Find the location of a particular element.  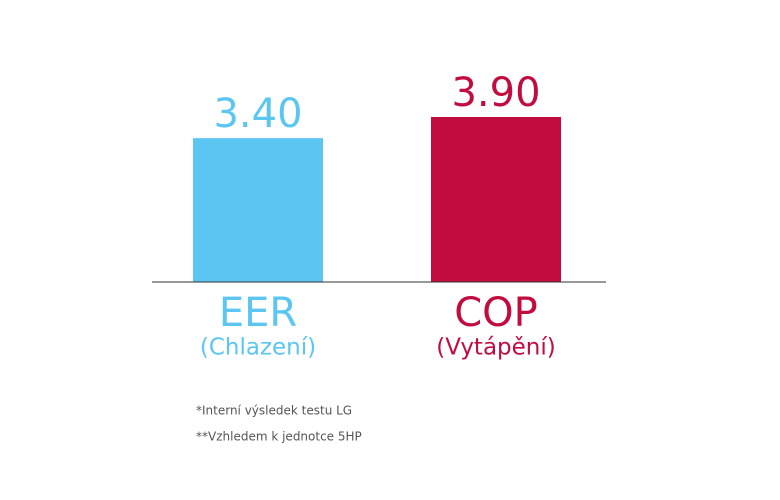

category-label: COP is located at coordinates (496, 313).